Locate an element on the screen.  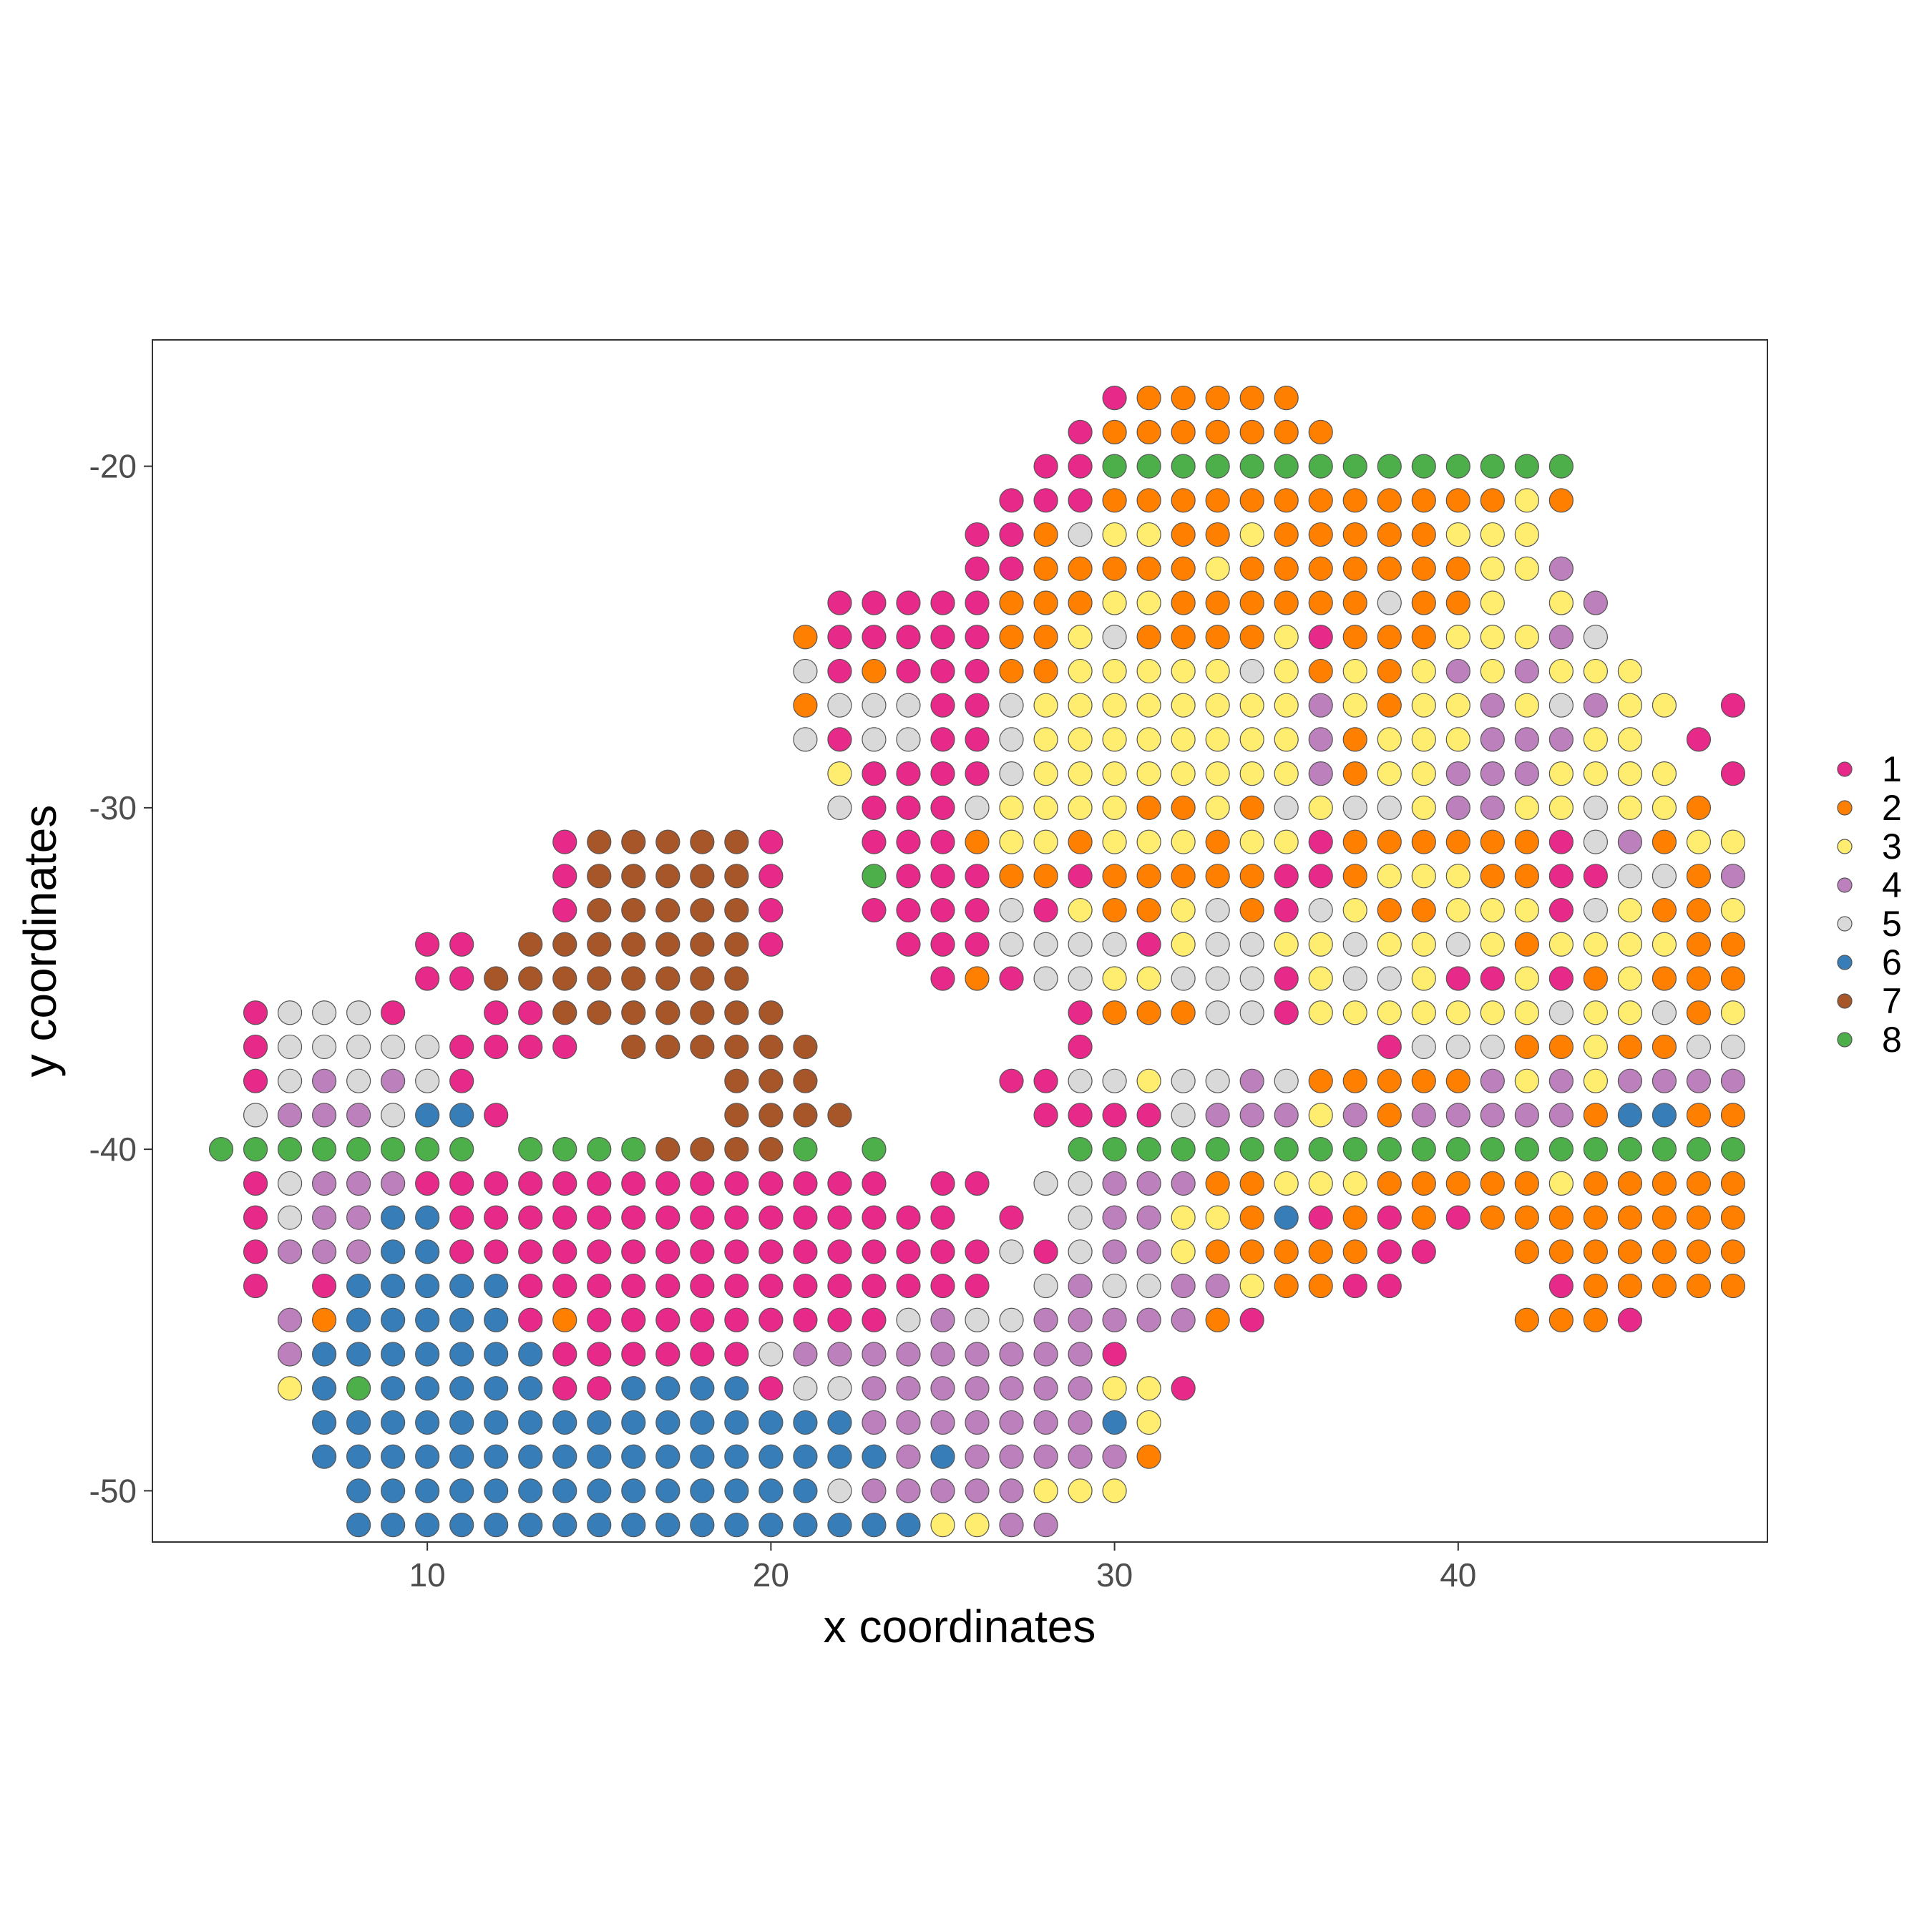
y-tick-label: -40 is located at coordinates (113, 1149).